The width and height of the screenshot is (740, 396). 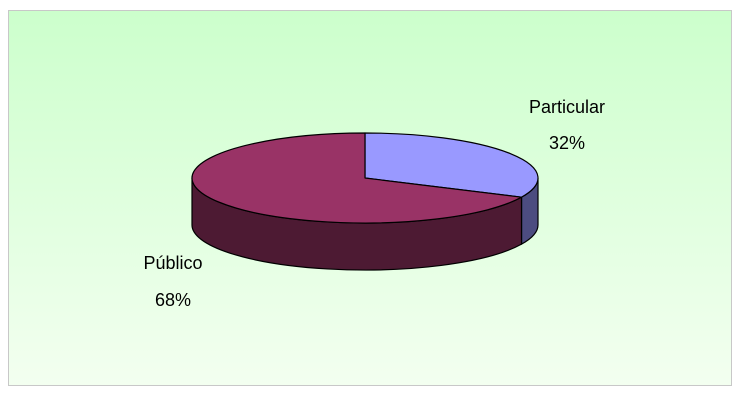 I want to click on label-publico-value: 68%, so click(x=173, y=300).